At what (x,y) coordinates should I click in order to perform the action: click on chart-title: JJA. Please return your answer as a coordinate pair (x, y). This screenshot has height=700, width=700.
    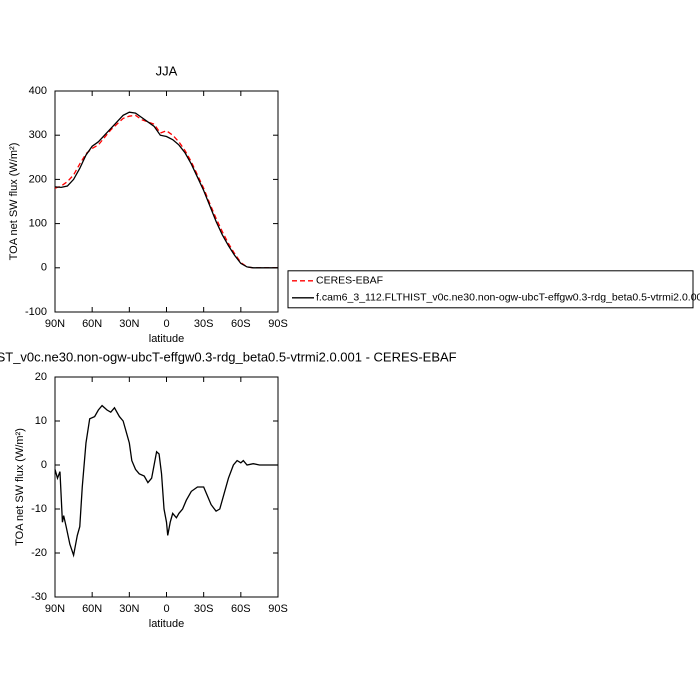
    Looking at the image, I should click on (167, 70).